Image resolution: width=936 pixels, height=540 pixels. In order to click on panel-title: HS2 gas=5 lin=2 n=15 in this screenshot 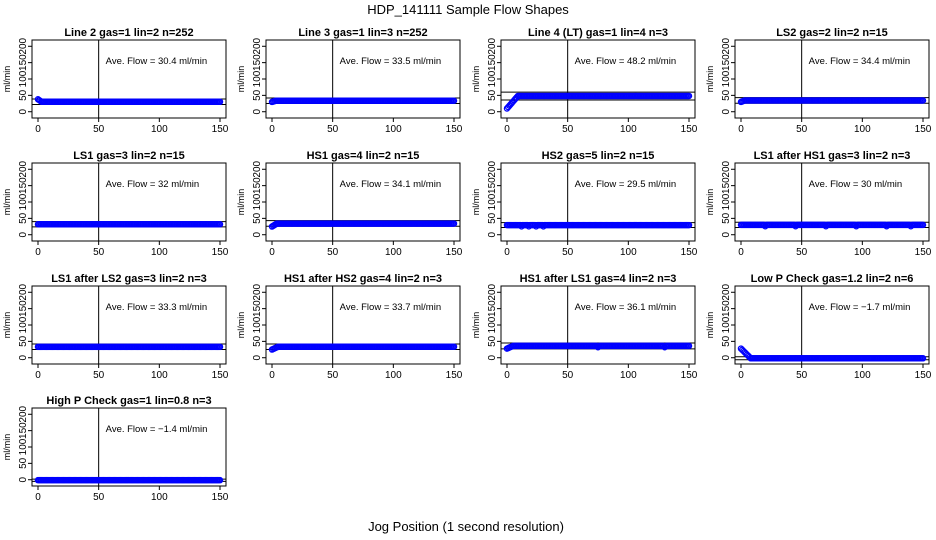, I will do `click(598, 156)`.